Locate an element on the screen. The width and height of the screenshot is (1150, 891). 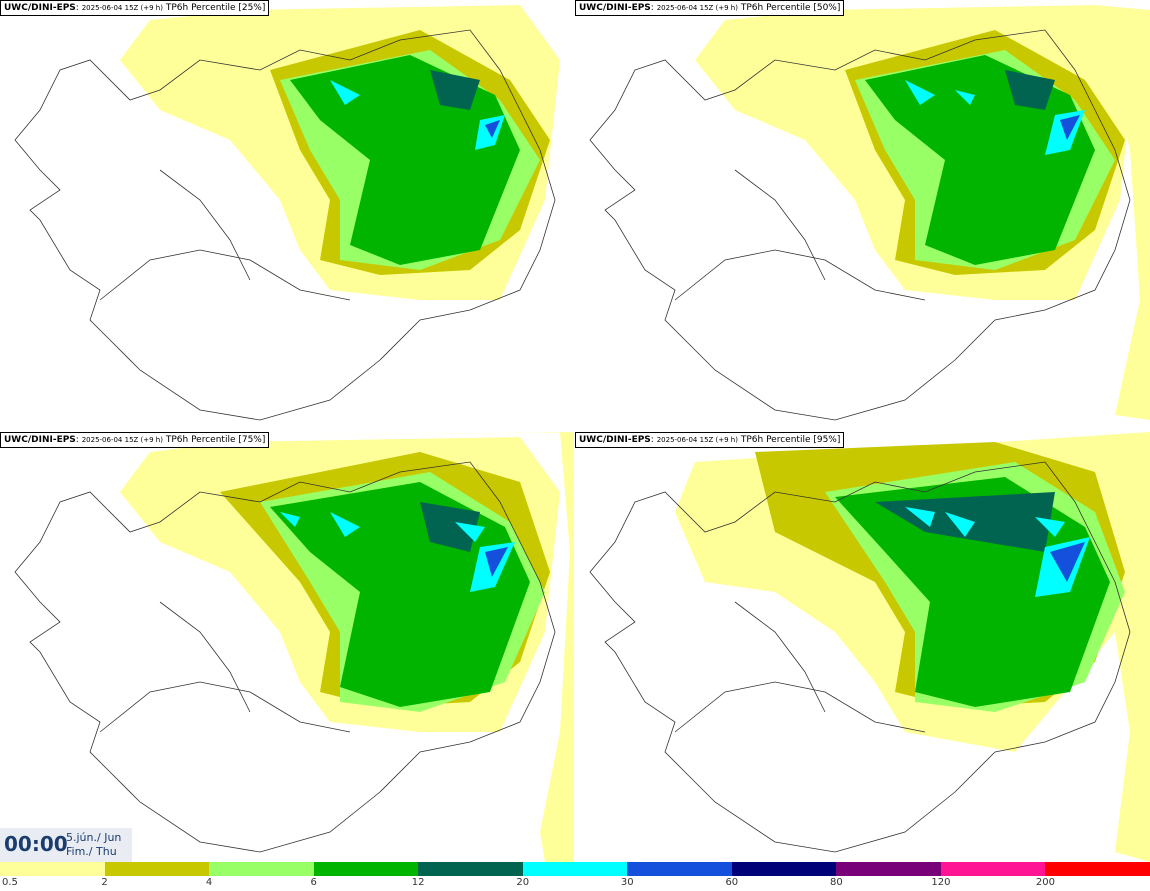
legend-label: 30 is located at coordinates (627, 882).